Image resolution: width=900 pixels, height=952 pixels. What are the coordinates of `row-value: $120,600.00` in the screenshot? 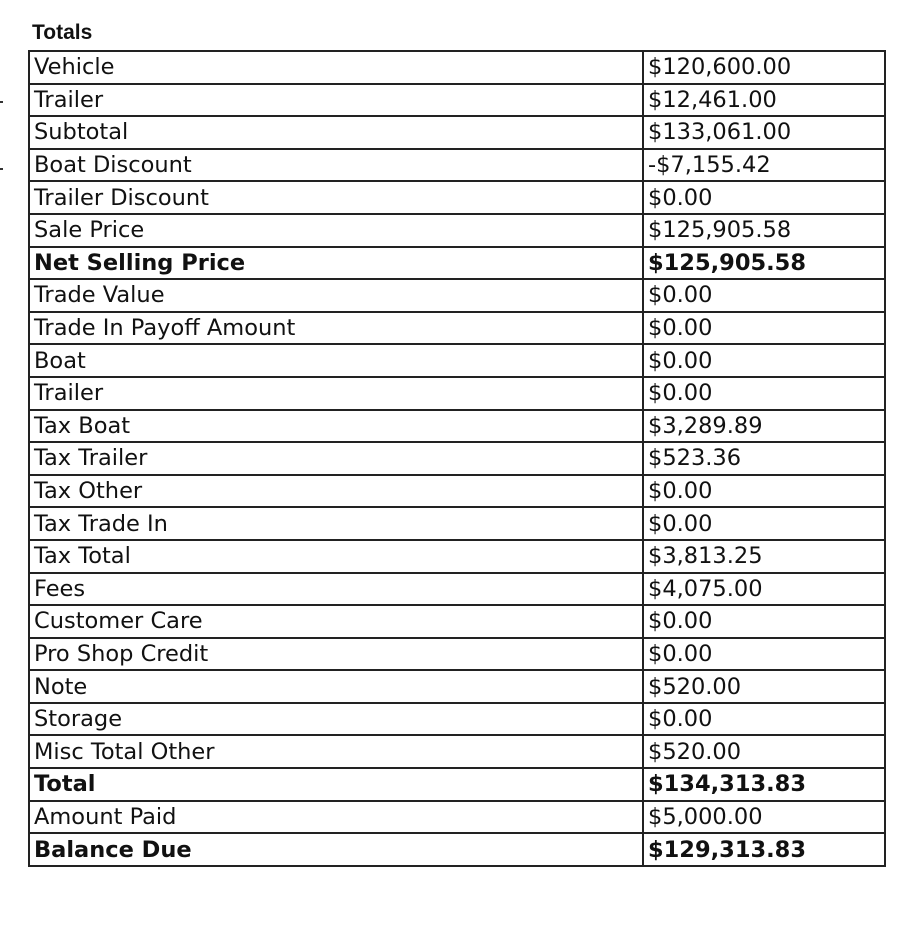 It's located at (764, 67).